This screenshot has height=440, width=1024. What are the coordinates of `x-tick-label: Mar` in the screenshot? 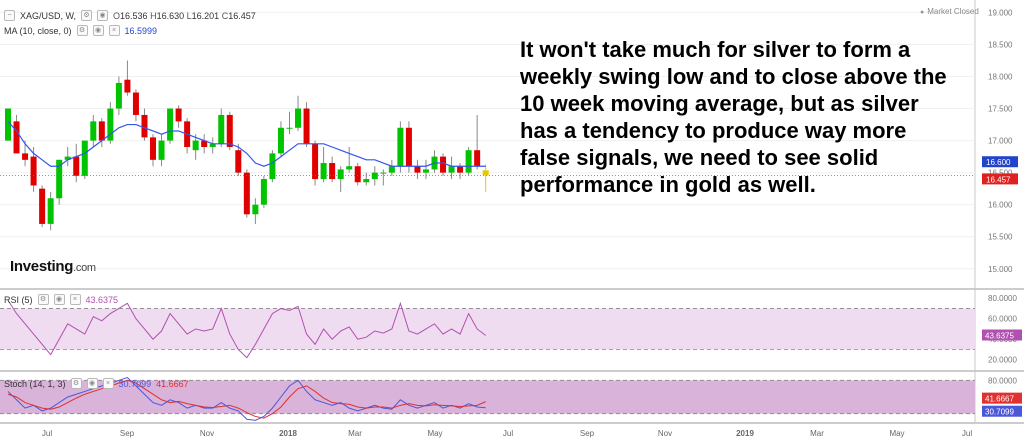 It's located at (355, 433).